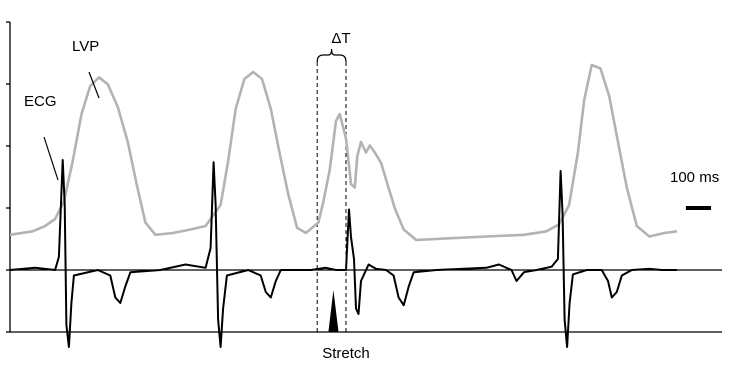  Describe the element at coordinates (346, 353) in the screenshot. I see `stretch-label: Stretch` at that location.